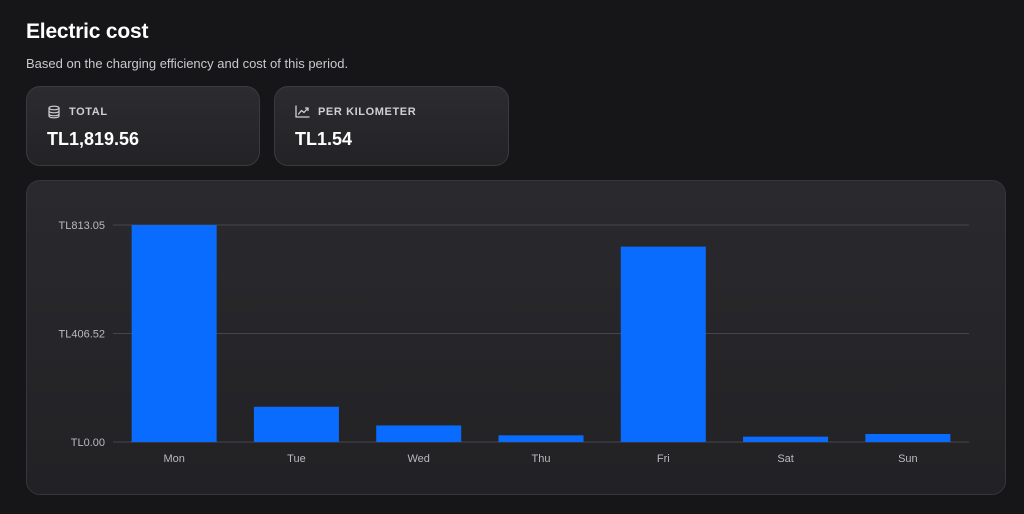  I want to click on bar-sun, so click(908, 437).